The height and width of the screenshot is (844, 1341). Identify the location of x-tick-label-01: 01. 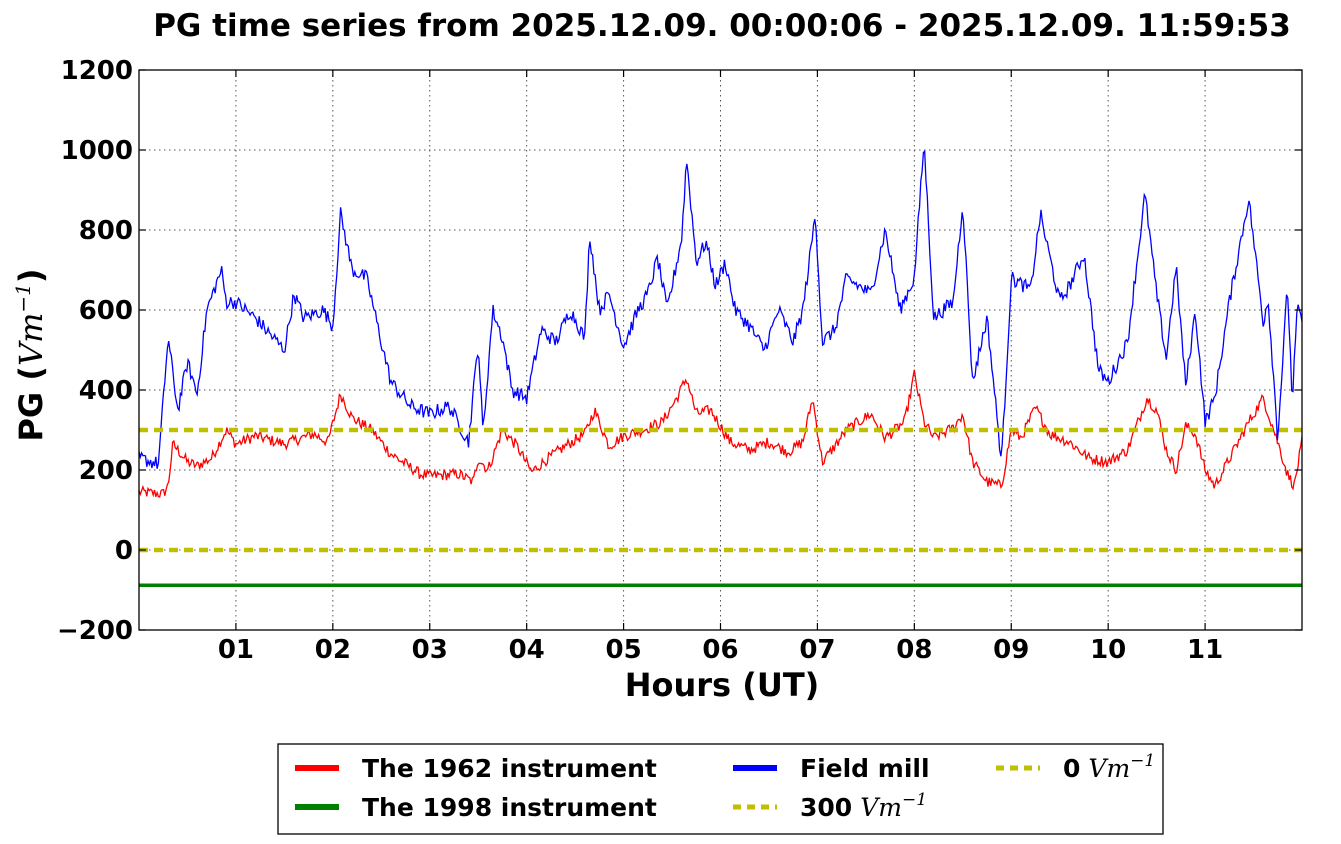
(236, 650).